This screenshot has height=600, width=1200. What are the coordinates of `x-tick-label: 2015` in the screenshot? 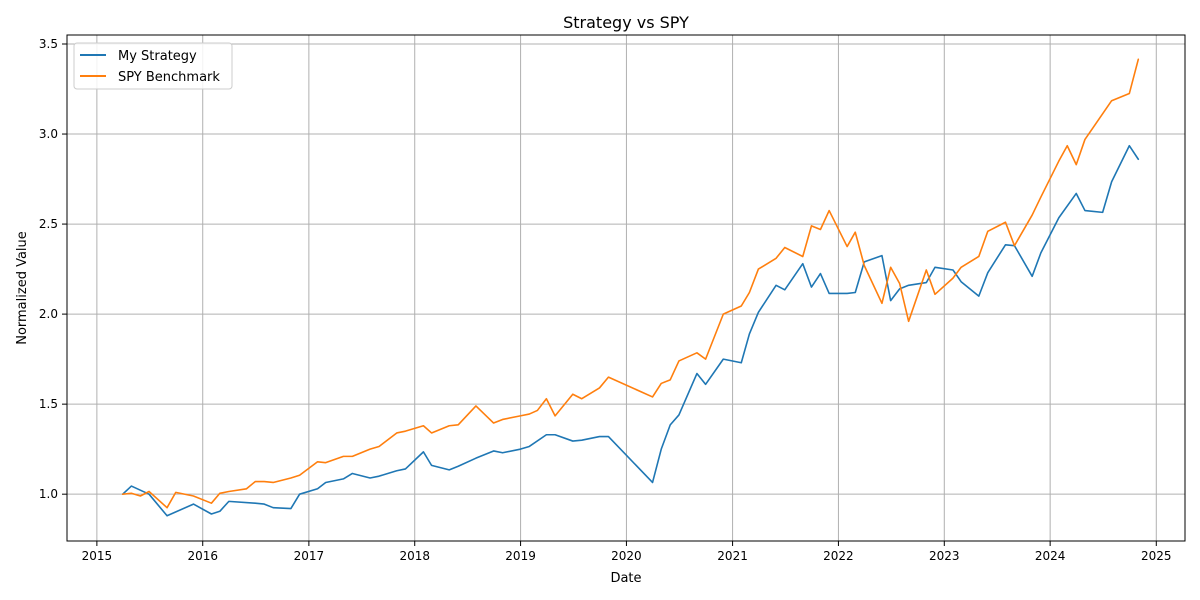 It's located at (97, 556).